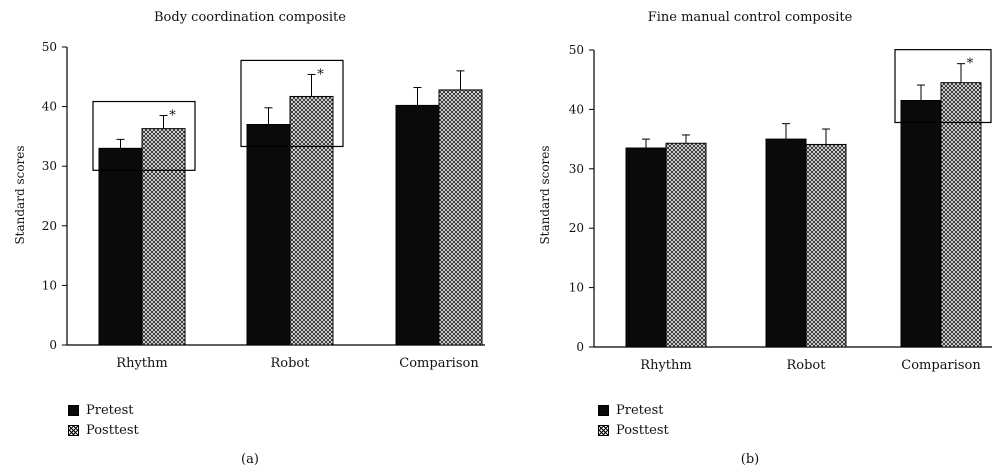 This screenshot has width=1000, height=475. Describe the element at coordinates (250, 459) in the screenshot. I see `figure-caption: (a)` at that location.